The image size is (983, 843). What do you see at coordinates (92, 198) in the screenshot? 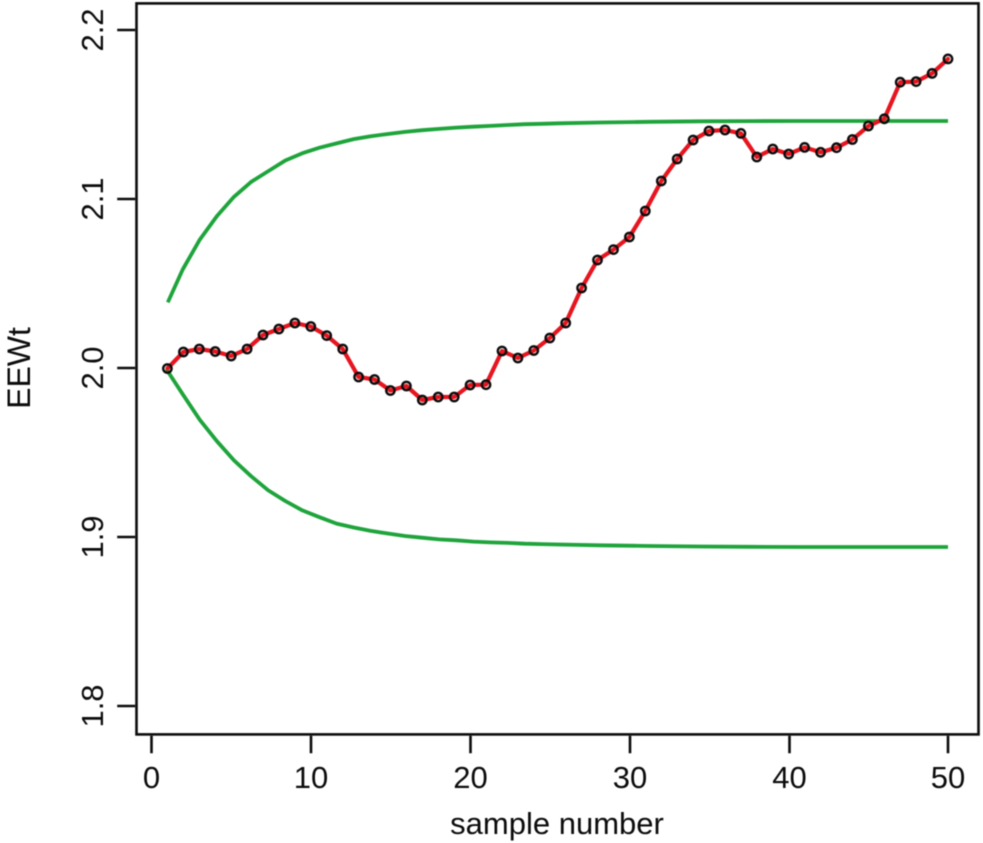
I see `svg-text: 2.1` at bounding box center [92, 198].